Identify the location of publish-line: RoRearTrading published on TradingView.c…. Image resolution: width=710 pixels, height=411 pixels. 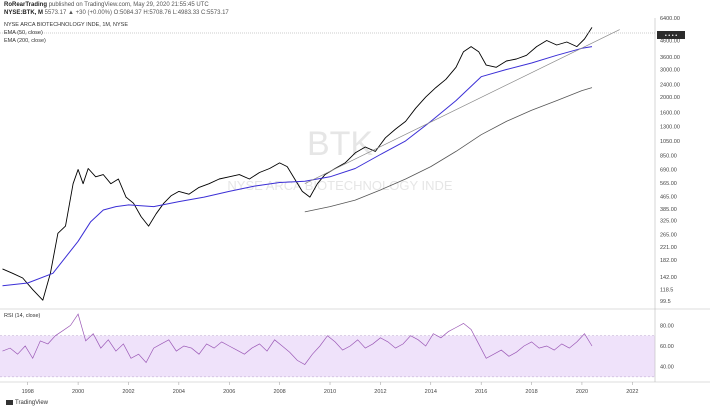
(106, 5).